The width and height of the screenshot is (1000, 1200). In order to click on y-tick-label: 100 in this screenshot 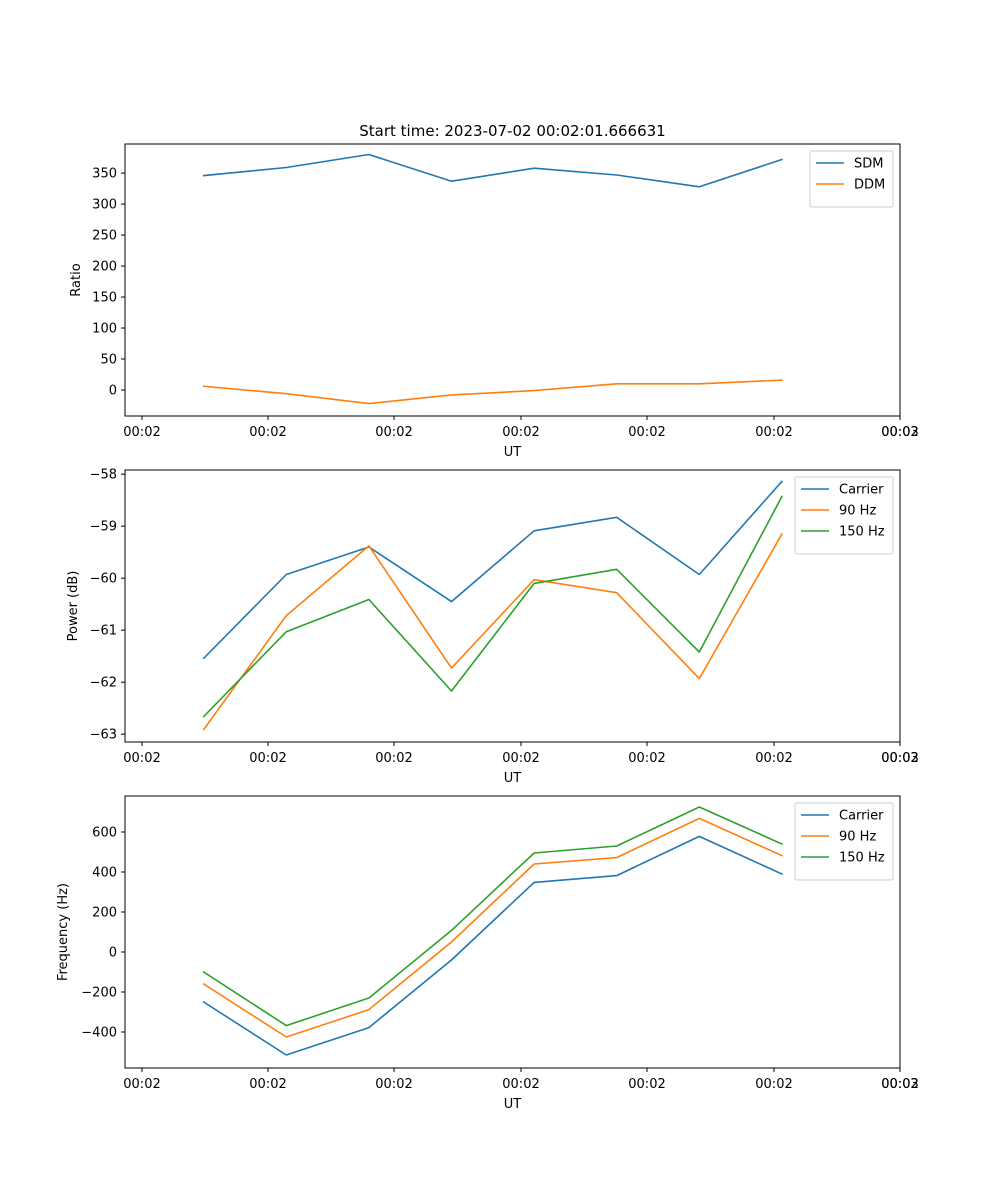, I will do `click(104, 329)`.